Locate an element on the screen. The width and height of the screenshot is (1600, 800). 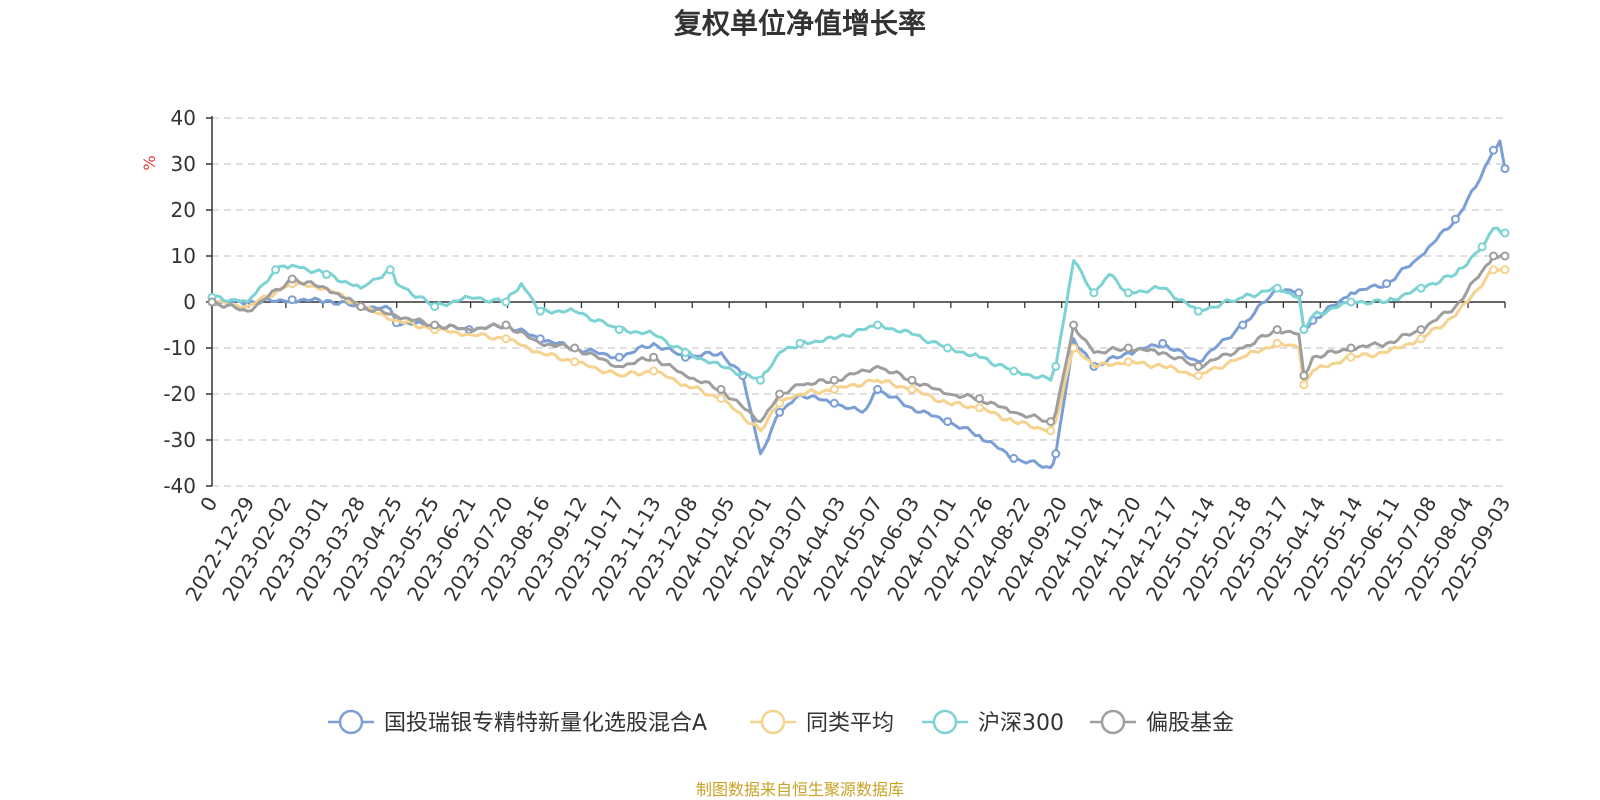
y-tick-label: -20 is located at coordinates (179, 394).